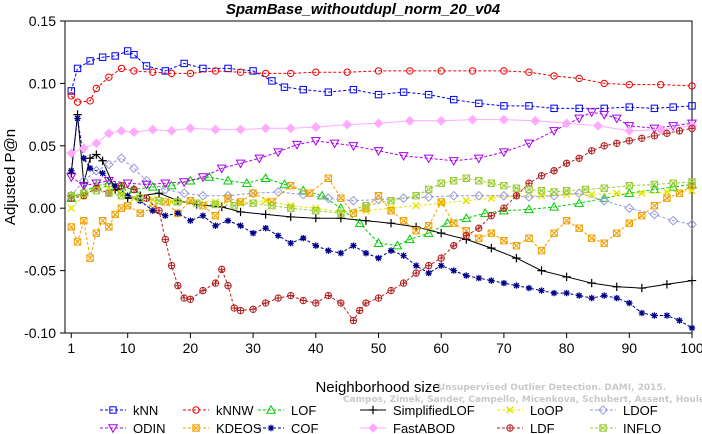  I want to click on x-axis-label: Neighborhood size, so click(377, 387).